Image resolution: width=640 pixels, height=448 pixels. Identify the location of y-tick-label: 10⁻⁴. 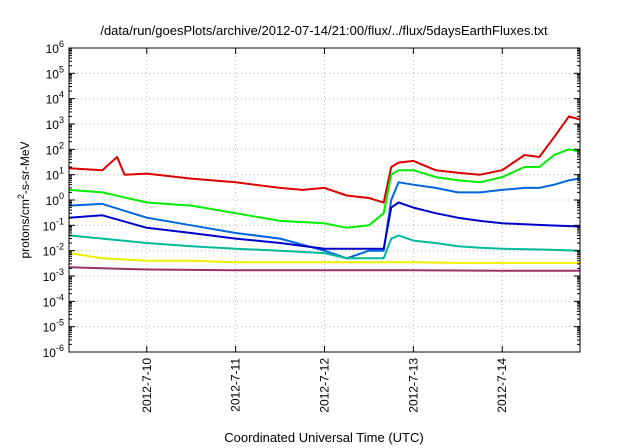
(53, 300).